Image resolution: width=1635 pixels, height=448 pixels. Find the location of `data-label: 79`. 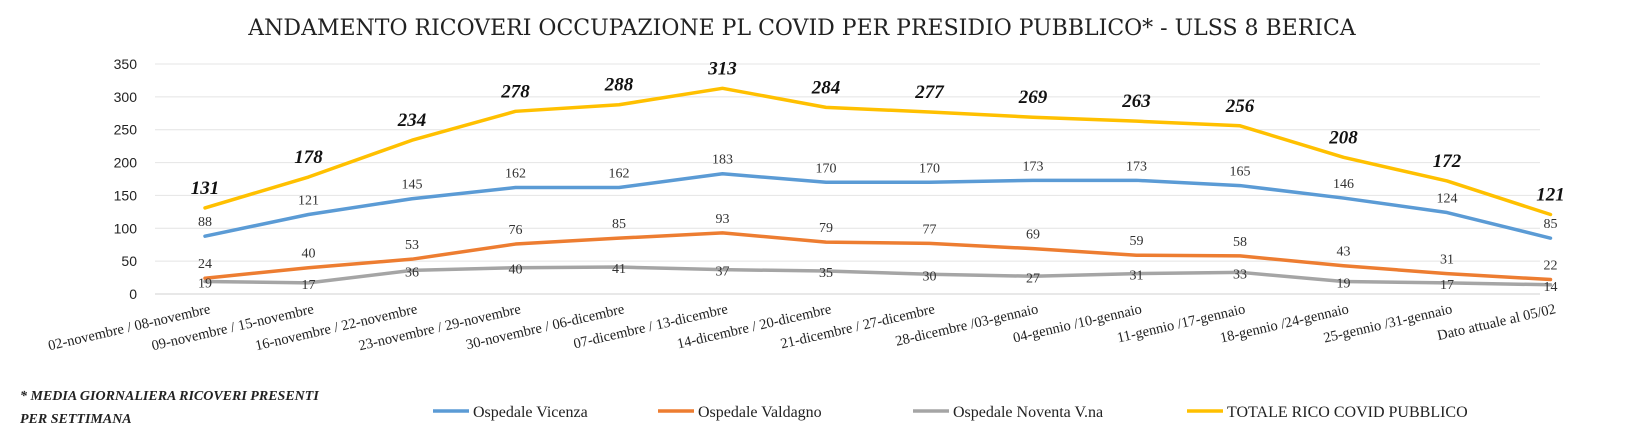

data-label: 79 is located at coordinates (826, 228).